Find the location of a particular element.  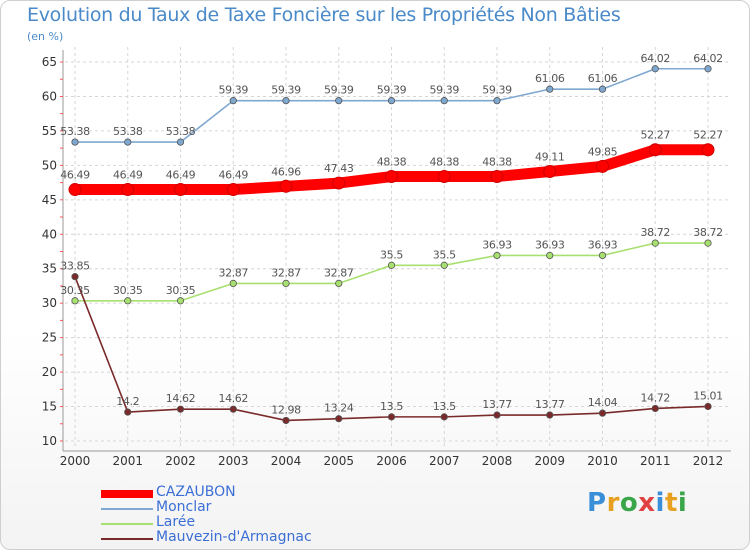

x-tick-label: 2000 is located at coordinates (75, 461).